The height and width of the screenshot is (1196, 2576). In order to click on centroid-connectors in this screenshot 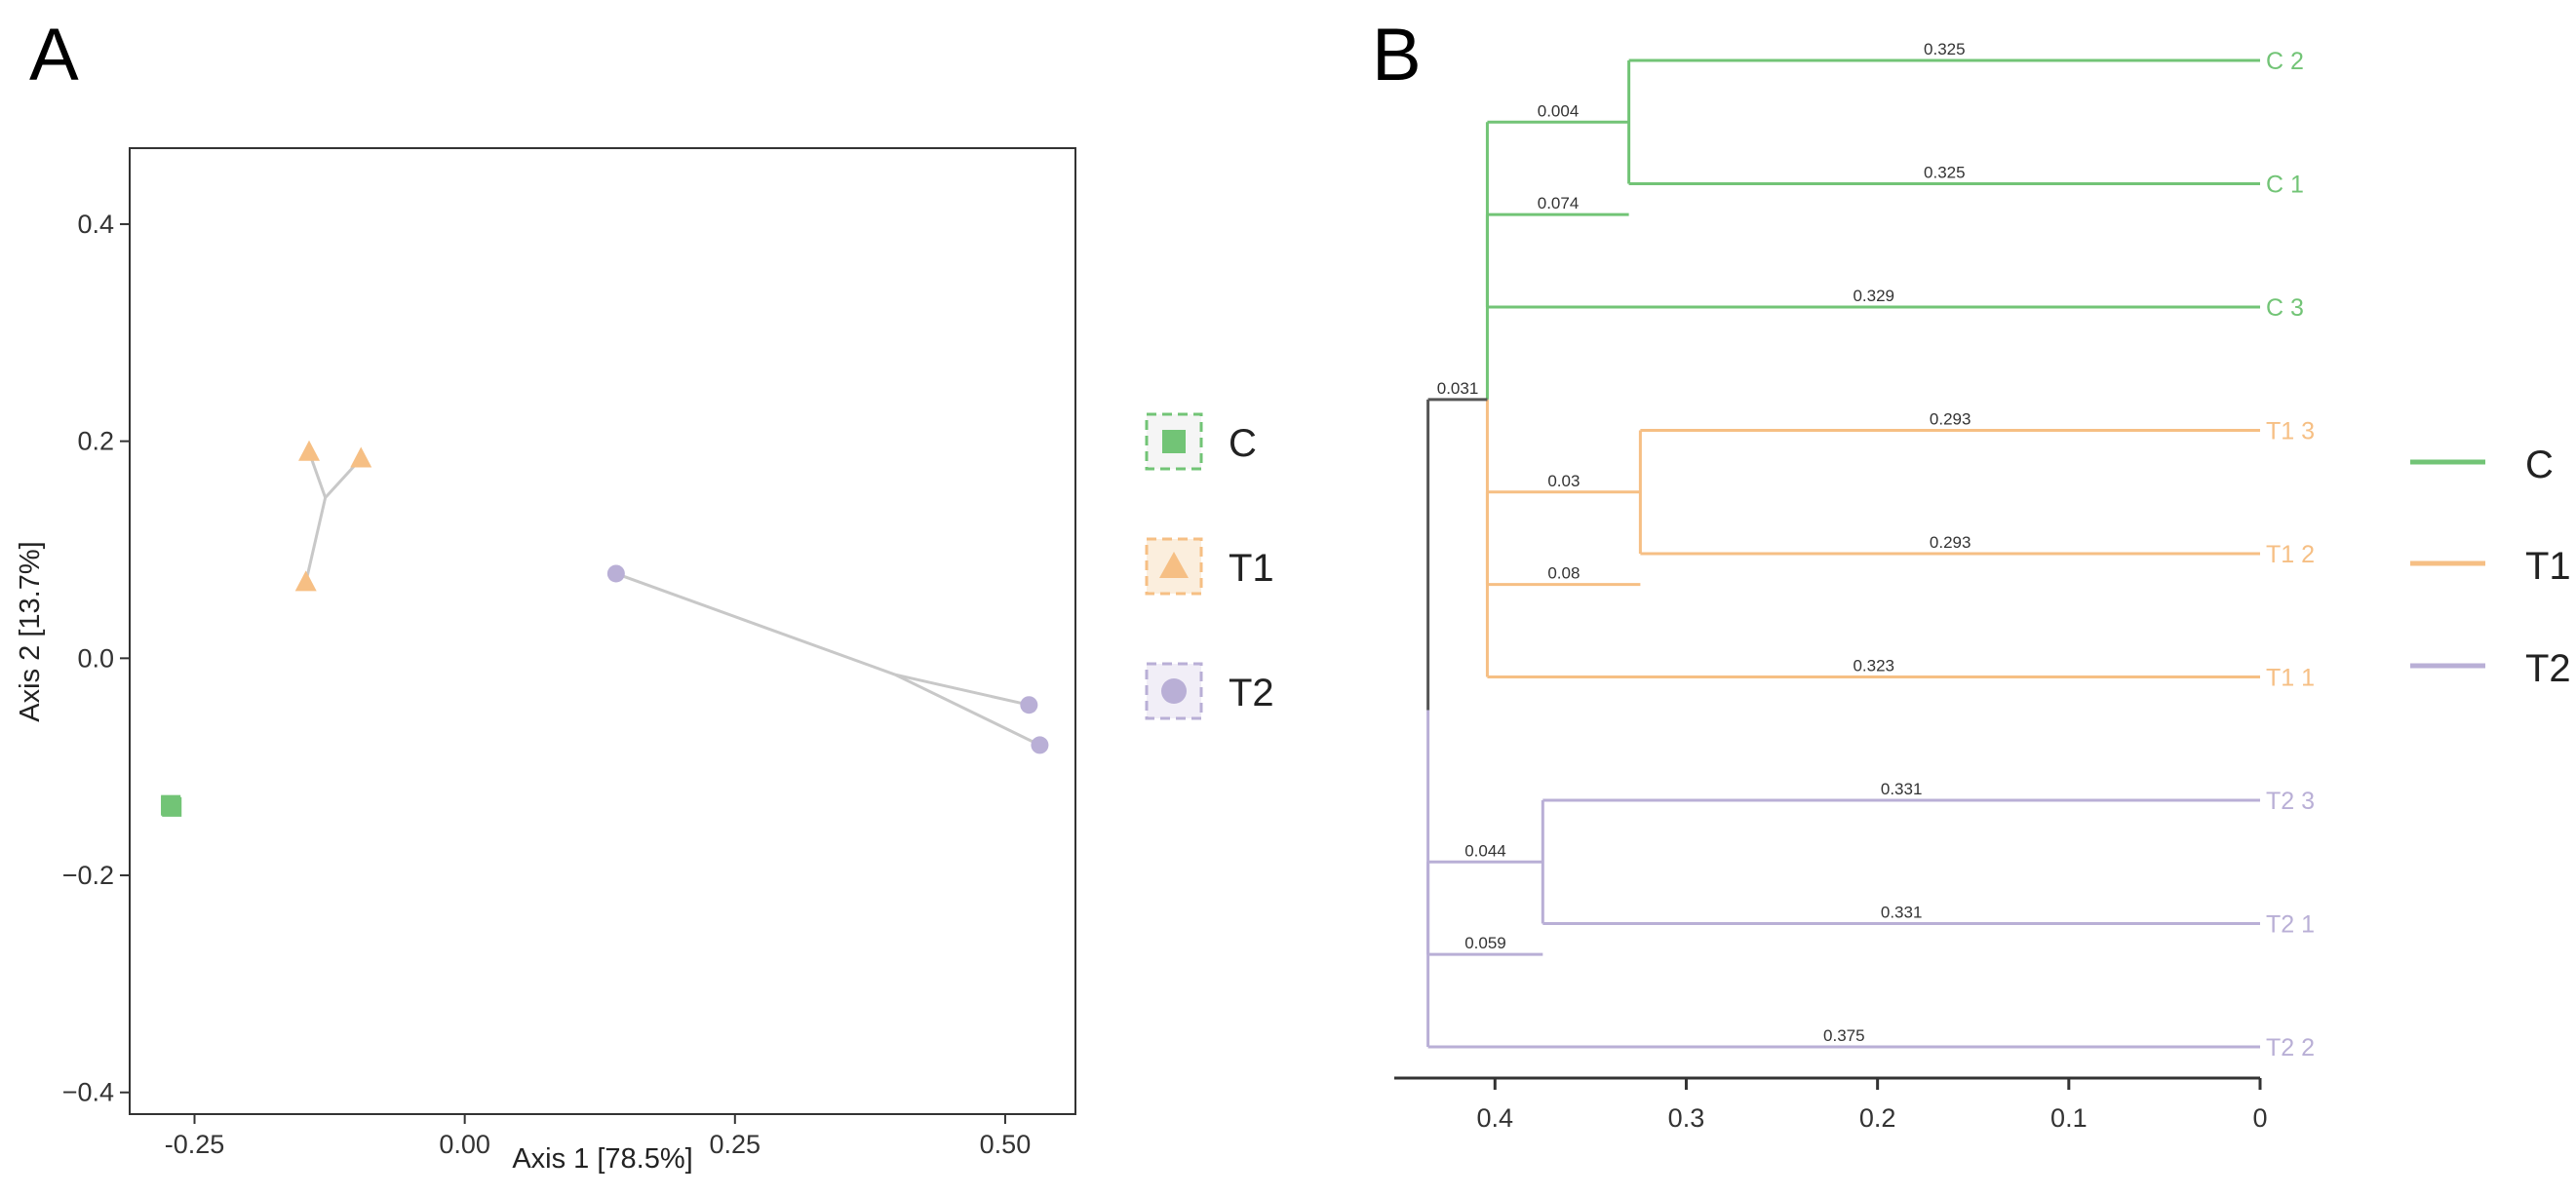, I will do `click(605, 629)`.